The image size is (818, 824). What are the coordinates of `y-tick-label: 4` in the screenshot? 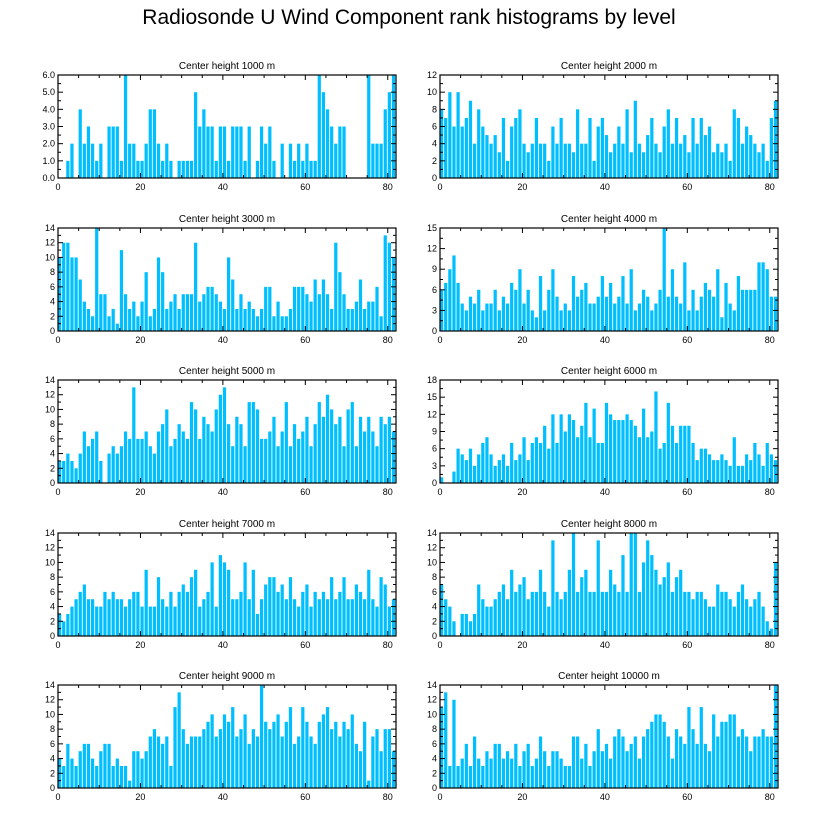 It's located at (52, 607).